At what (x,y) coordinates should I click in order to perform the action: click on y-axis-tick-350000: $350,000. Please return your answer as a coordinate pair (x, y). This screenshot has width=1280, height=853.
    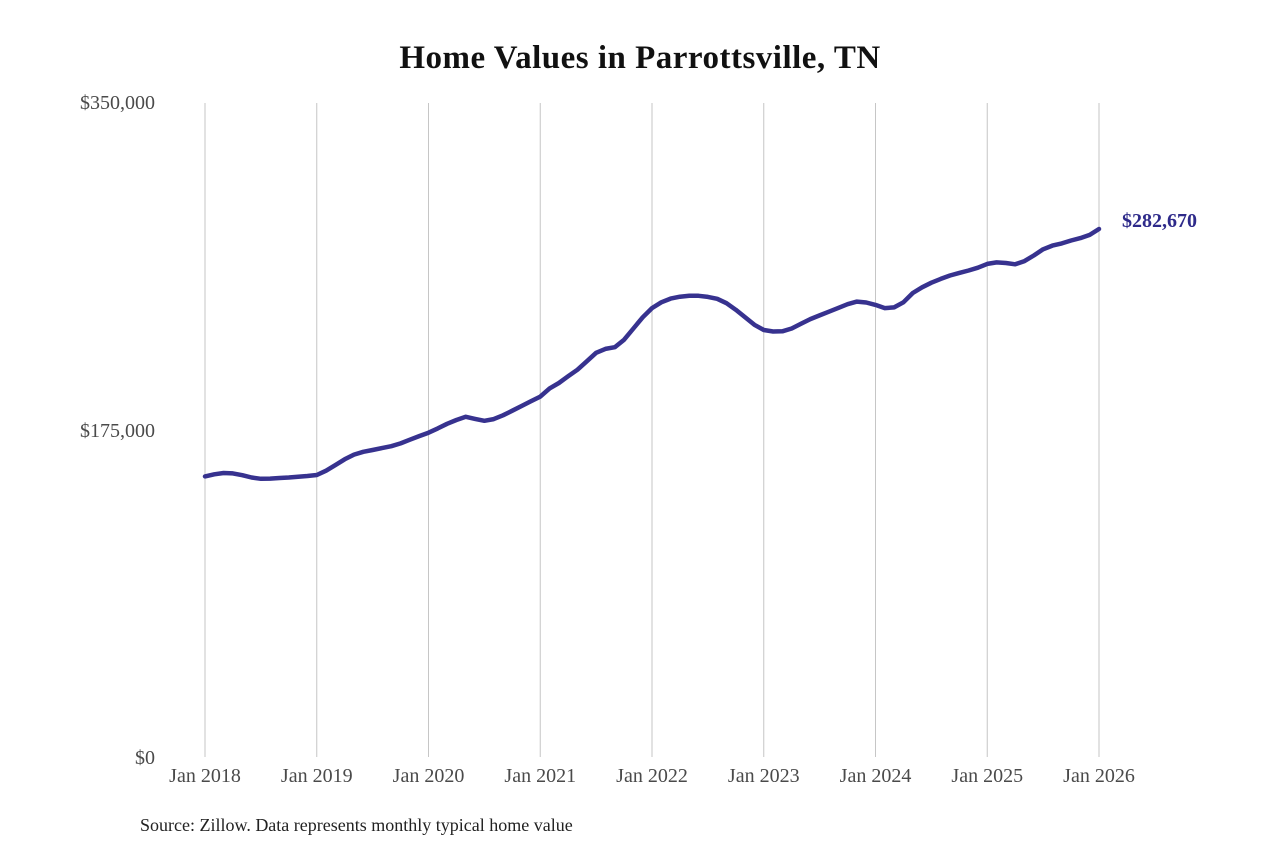
    Looking at the image, I should click on (117, 103).